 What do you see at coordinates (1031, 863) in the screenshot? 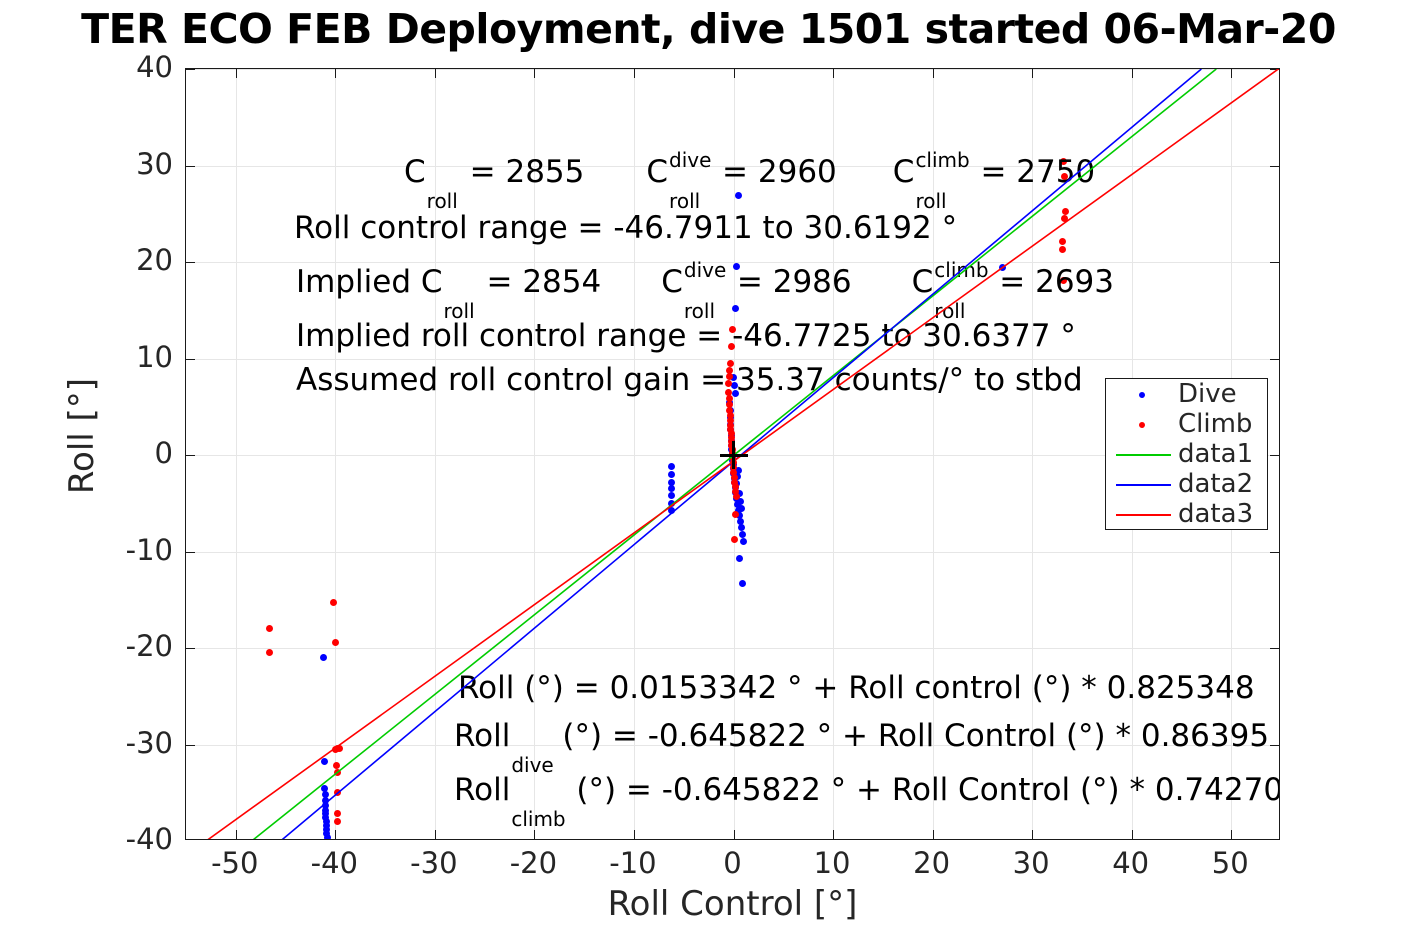
I see `x-tick-label: 30` at bounding box center [1031, 863].